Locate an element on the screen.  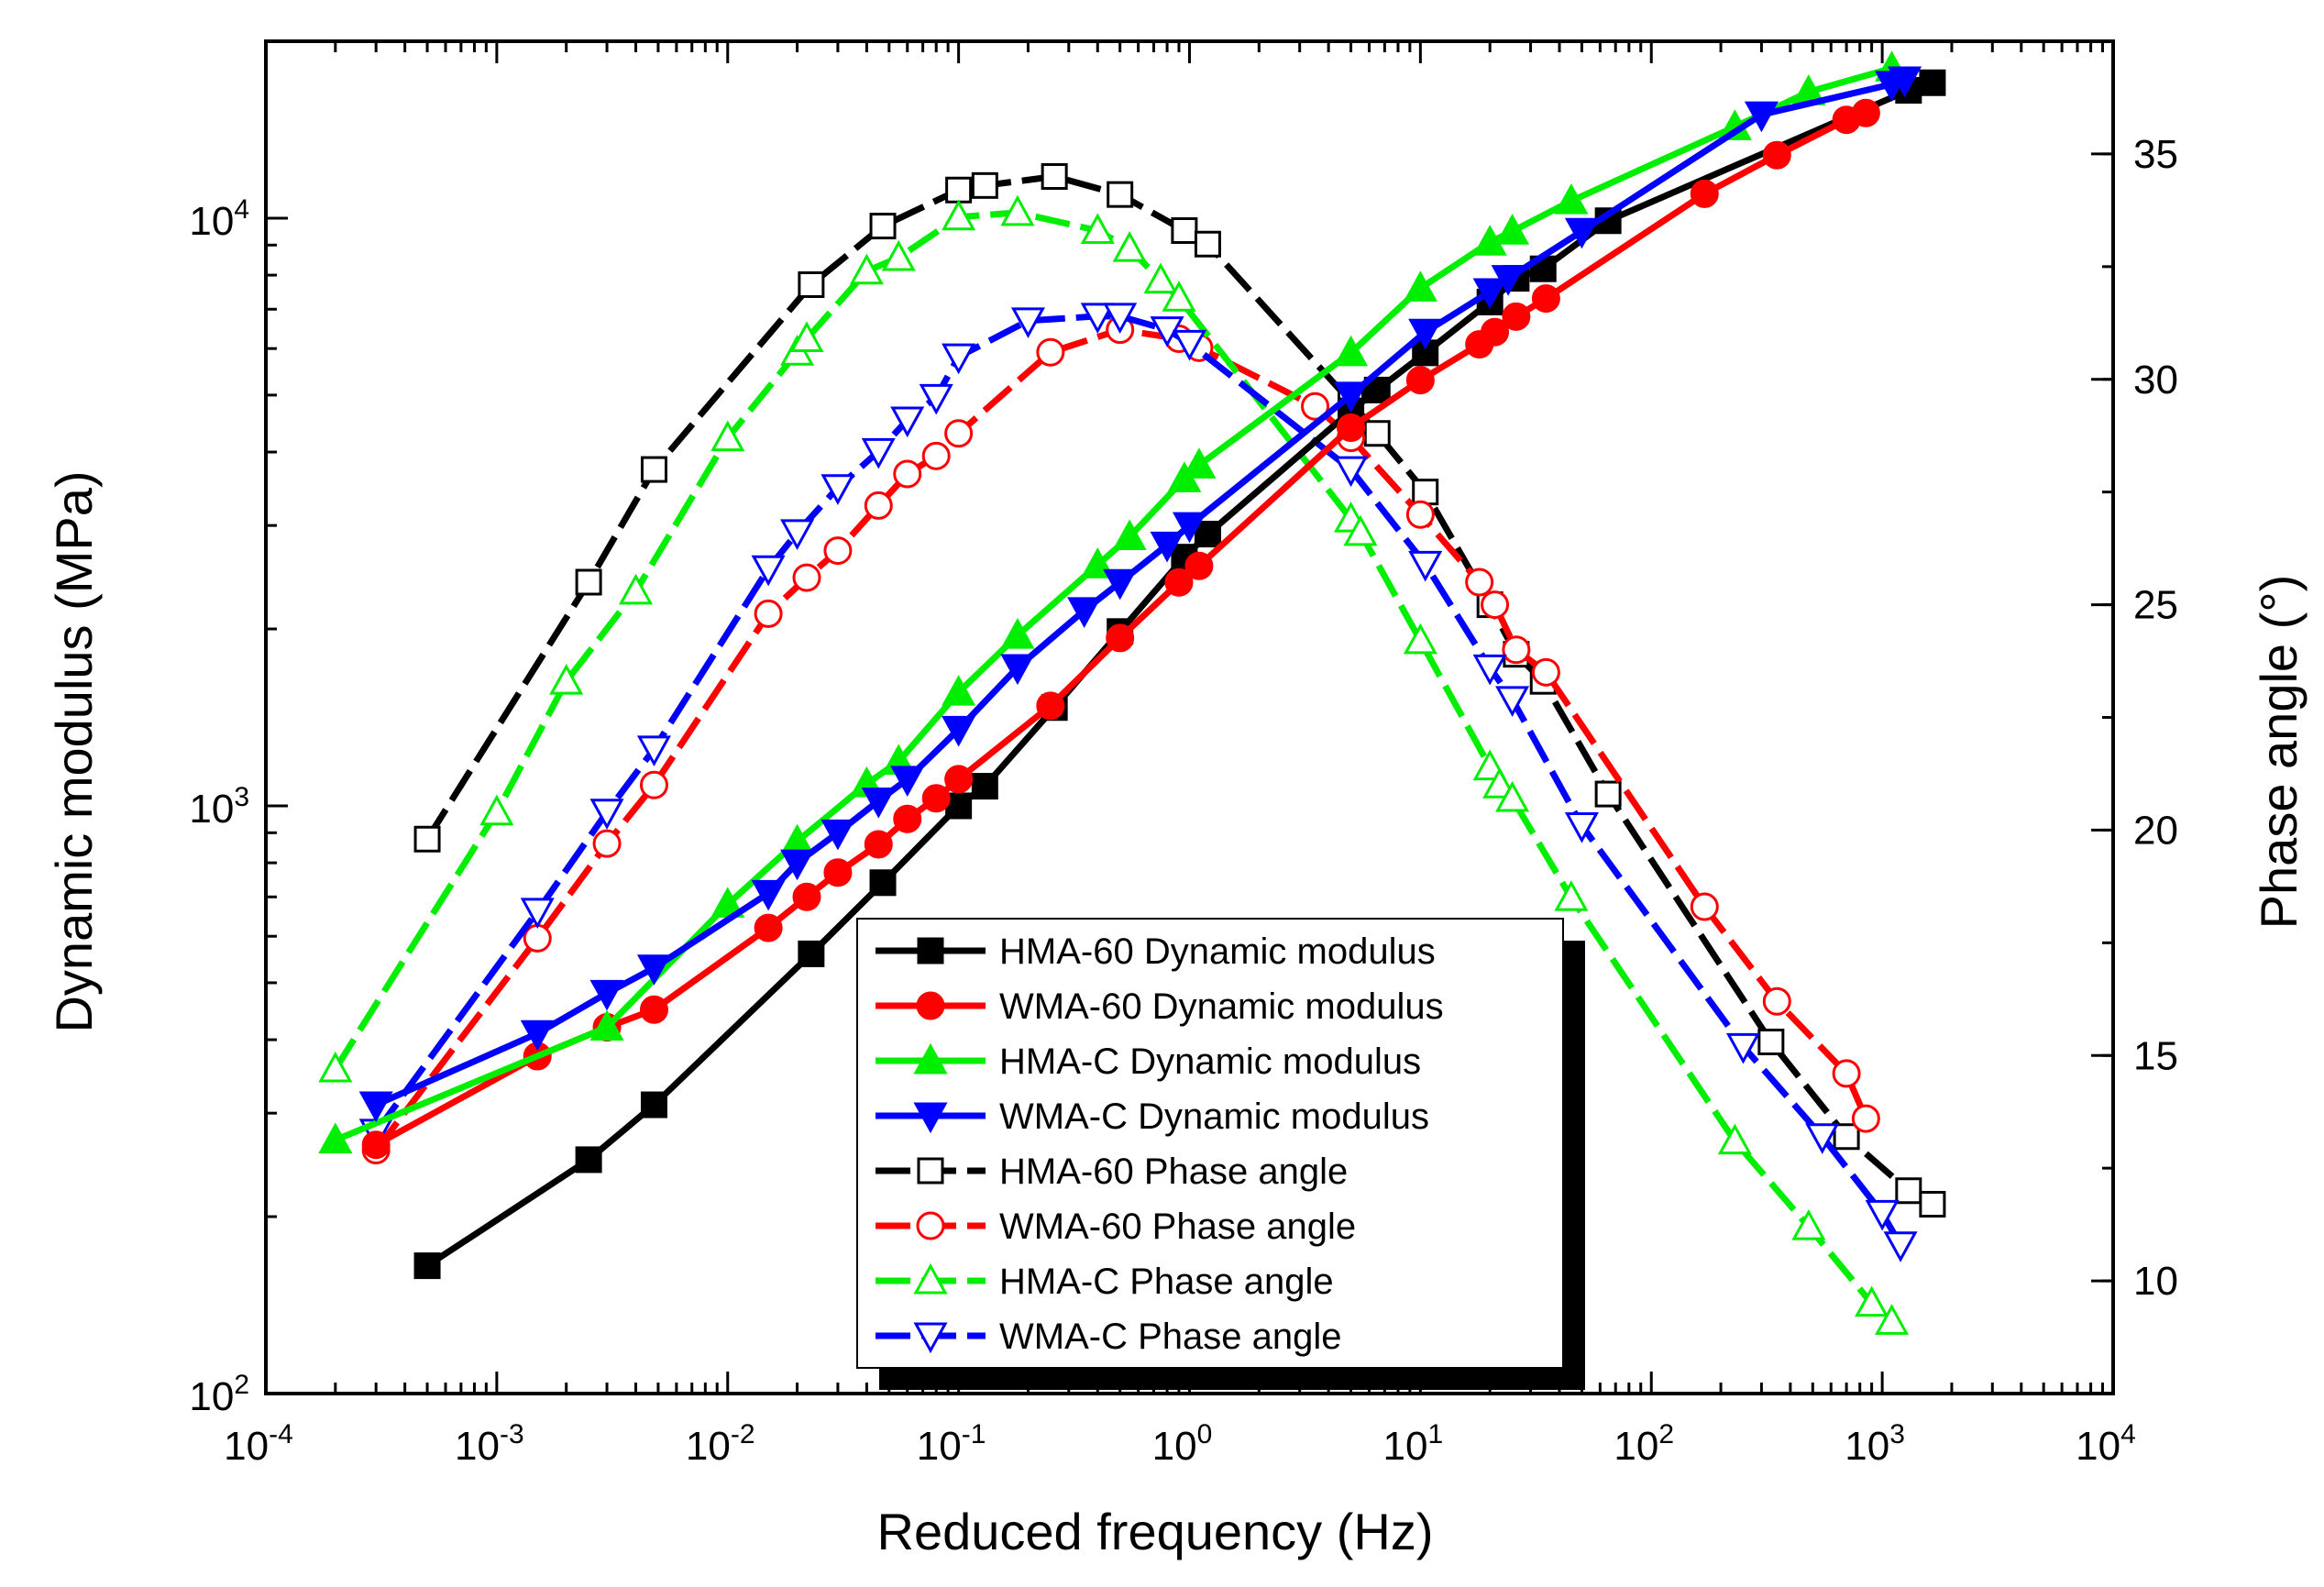
legend-entry: WMA-C Dynamic modulus is located at coordinates (1152, 1117).